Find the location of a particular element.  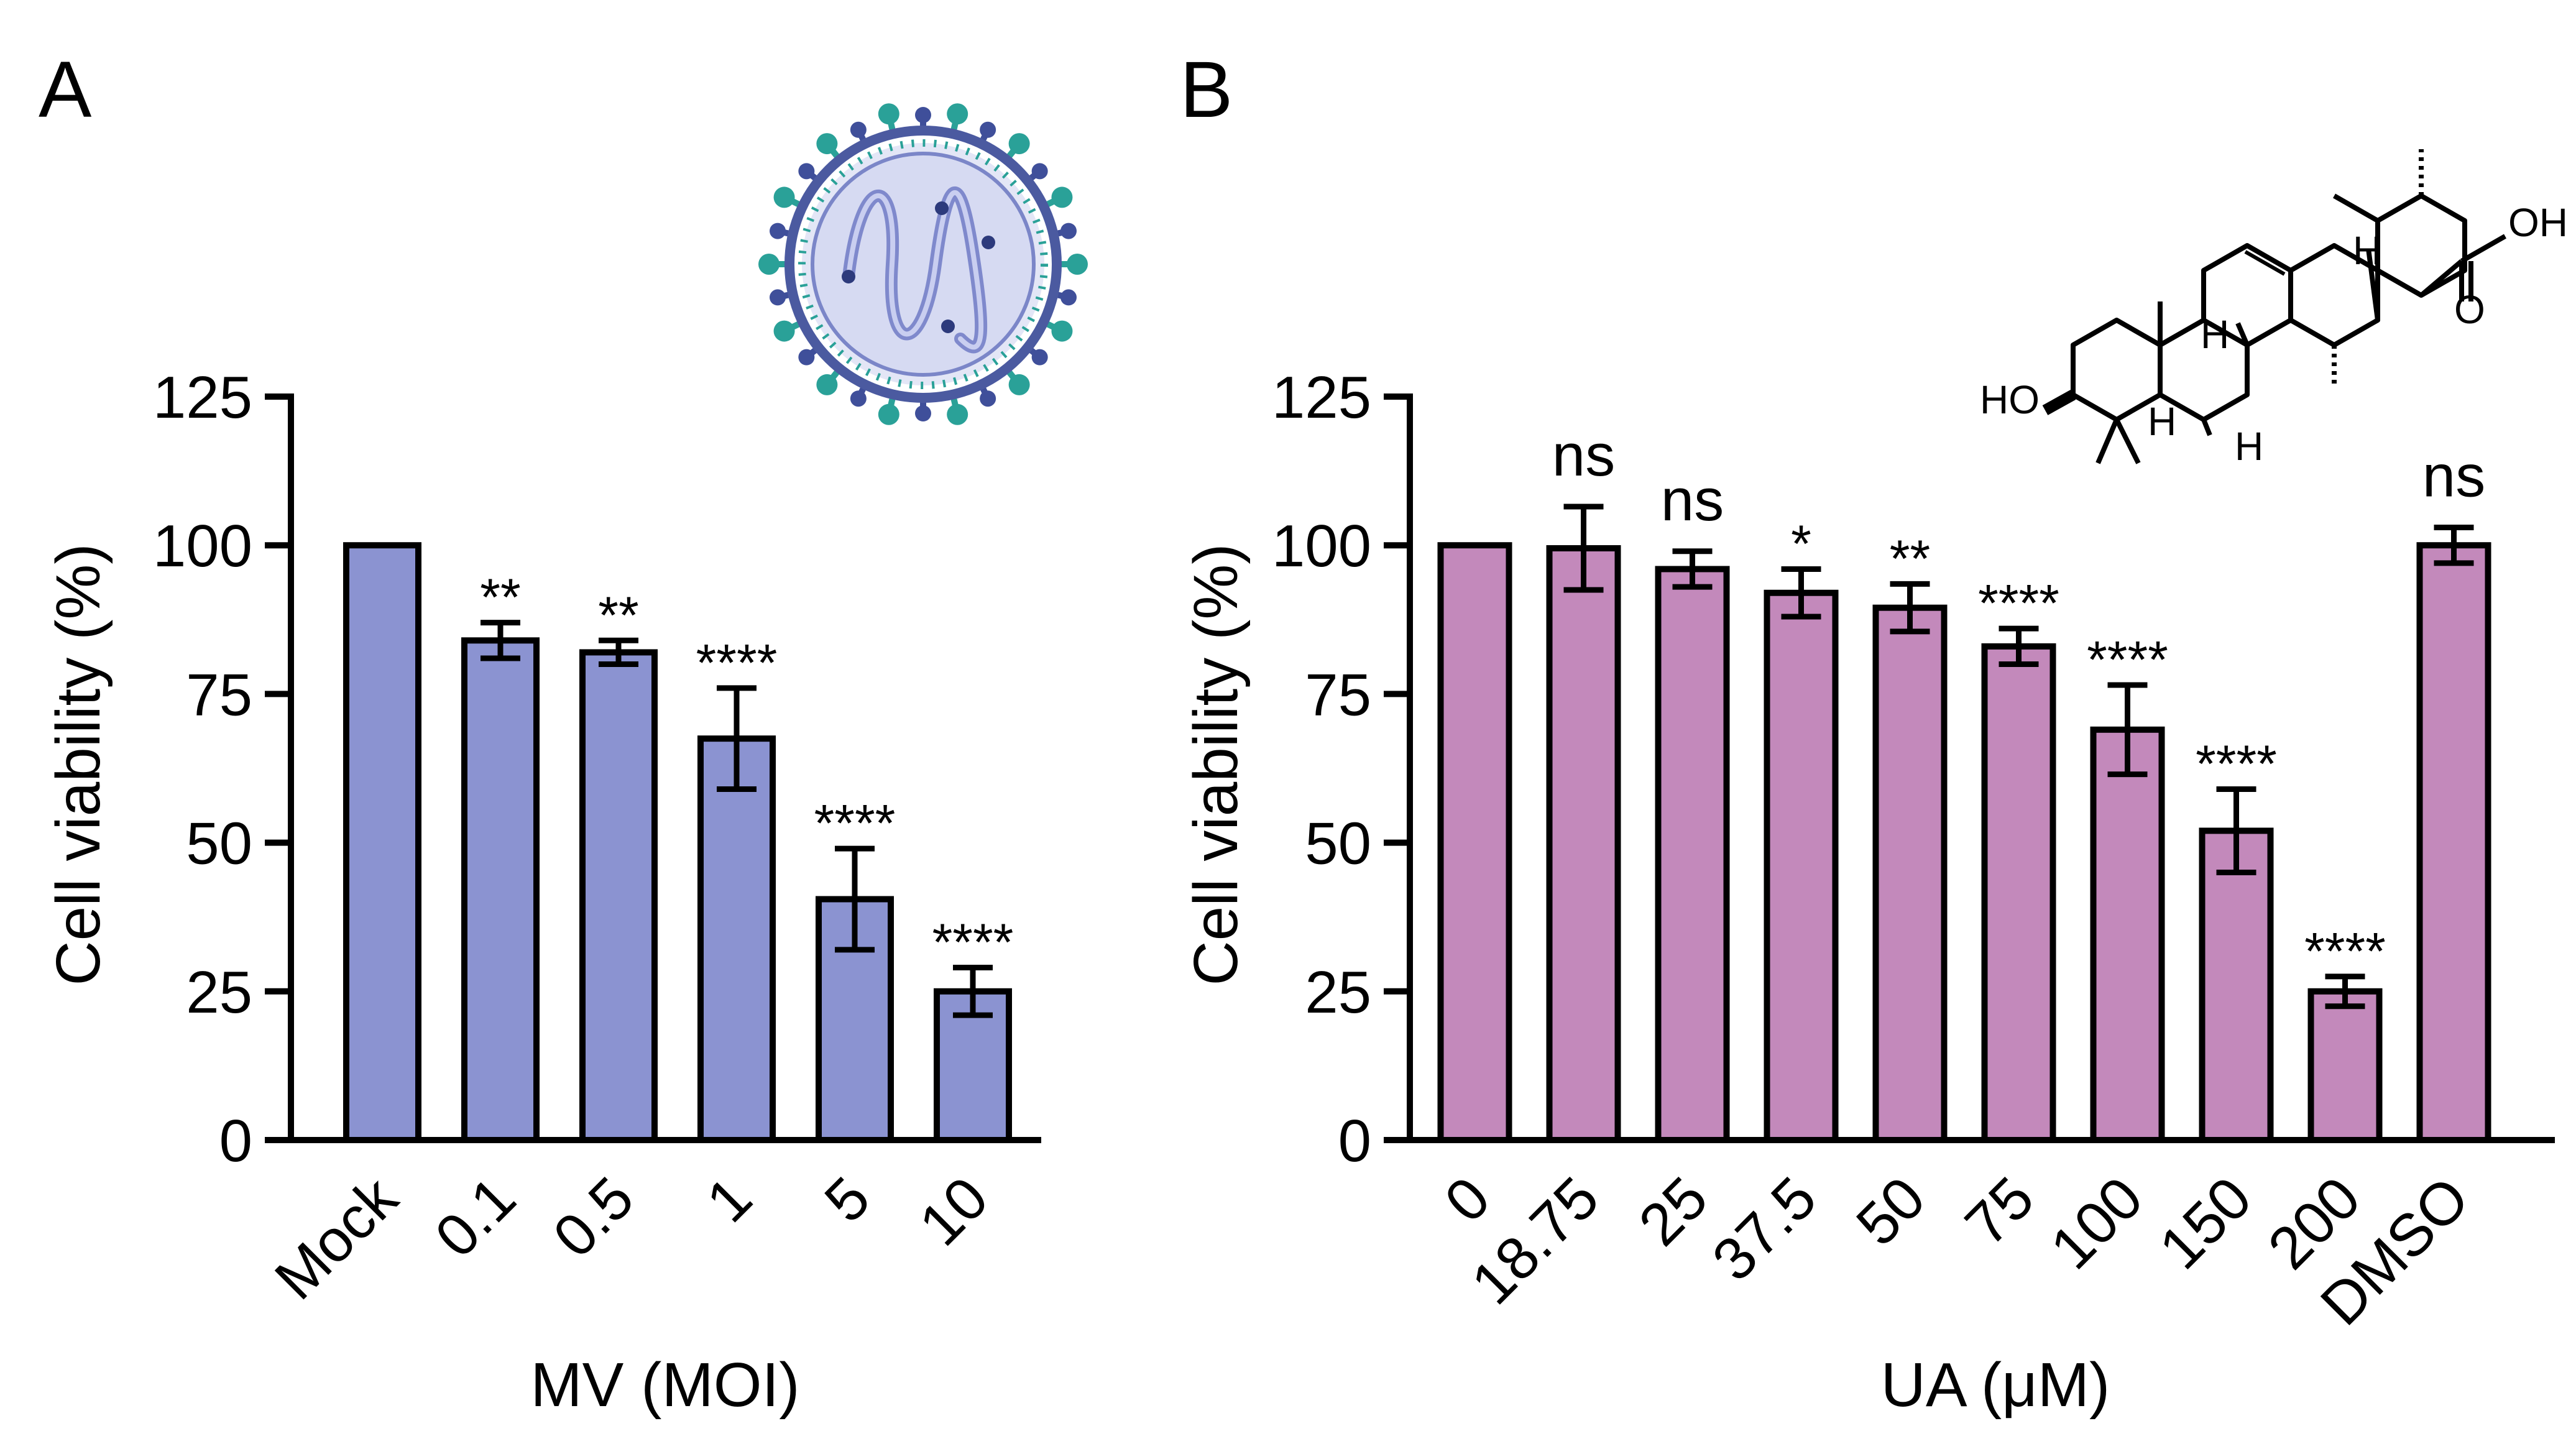

y-tick-label-b-1: 25 is located at coordinates (1338, 992).